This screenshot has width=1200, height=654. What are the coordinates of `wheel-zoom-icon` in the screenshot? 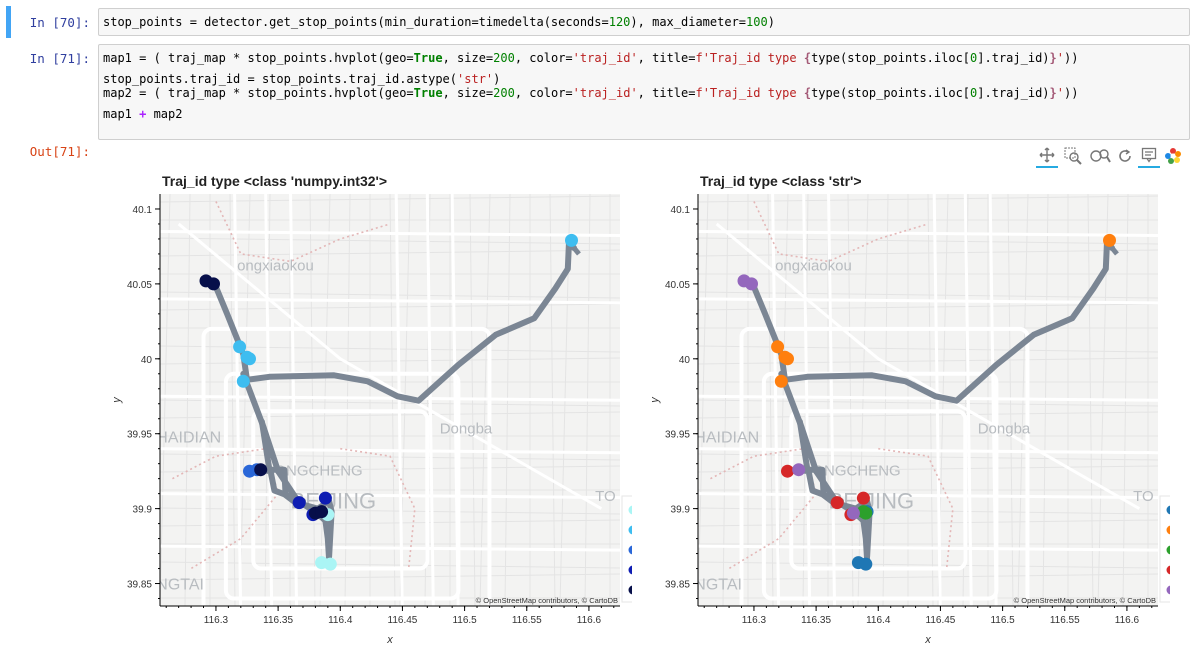 It's located at (1101, 156).